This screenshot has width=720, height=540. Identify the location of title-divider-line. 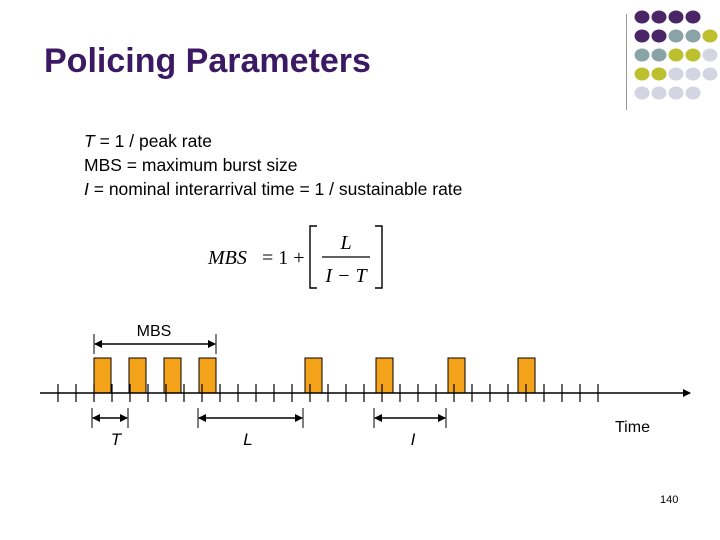
(626, 62).